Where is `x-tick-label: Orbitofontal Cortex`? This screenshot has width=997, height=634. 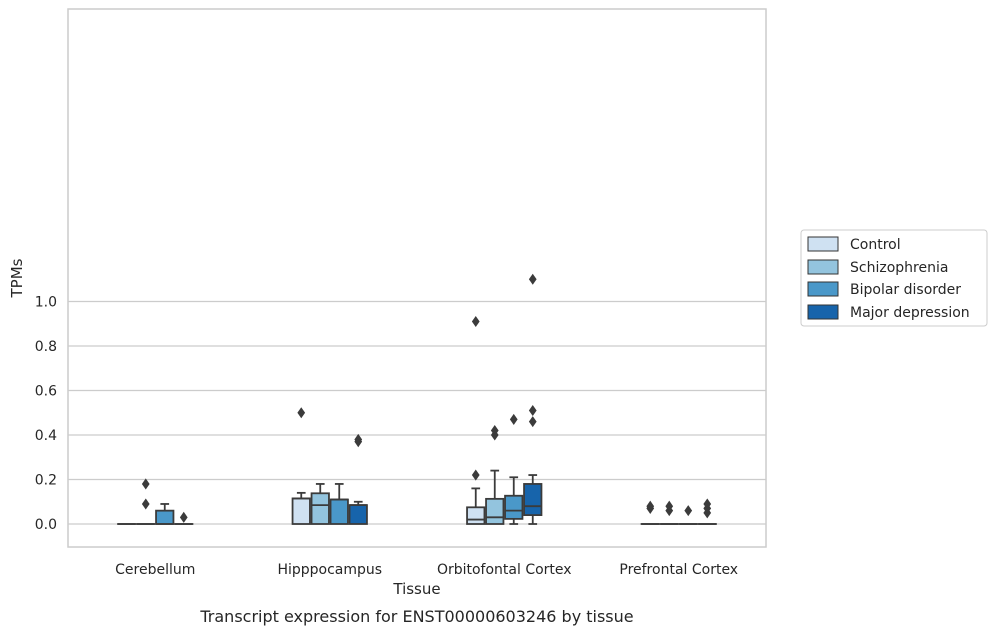
x-tick-label: Orbitofontal Cortex is located at coordinates (504, 570).